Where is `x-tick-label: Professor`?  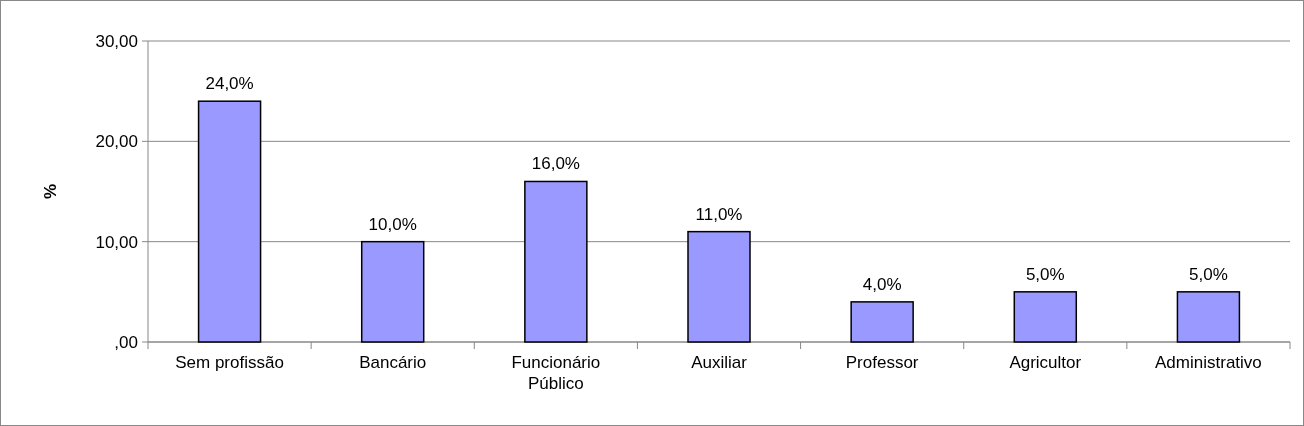
x-tick-label: Professor is located at coordinates (882, 362).